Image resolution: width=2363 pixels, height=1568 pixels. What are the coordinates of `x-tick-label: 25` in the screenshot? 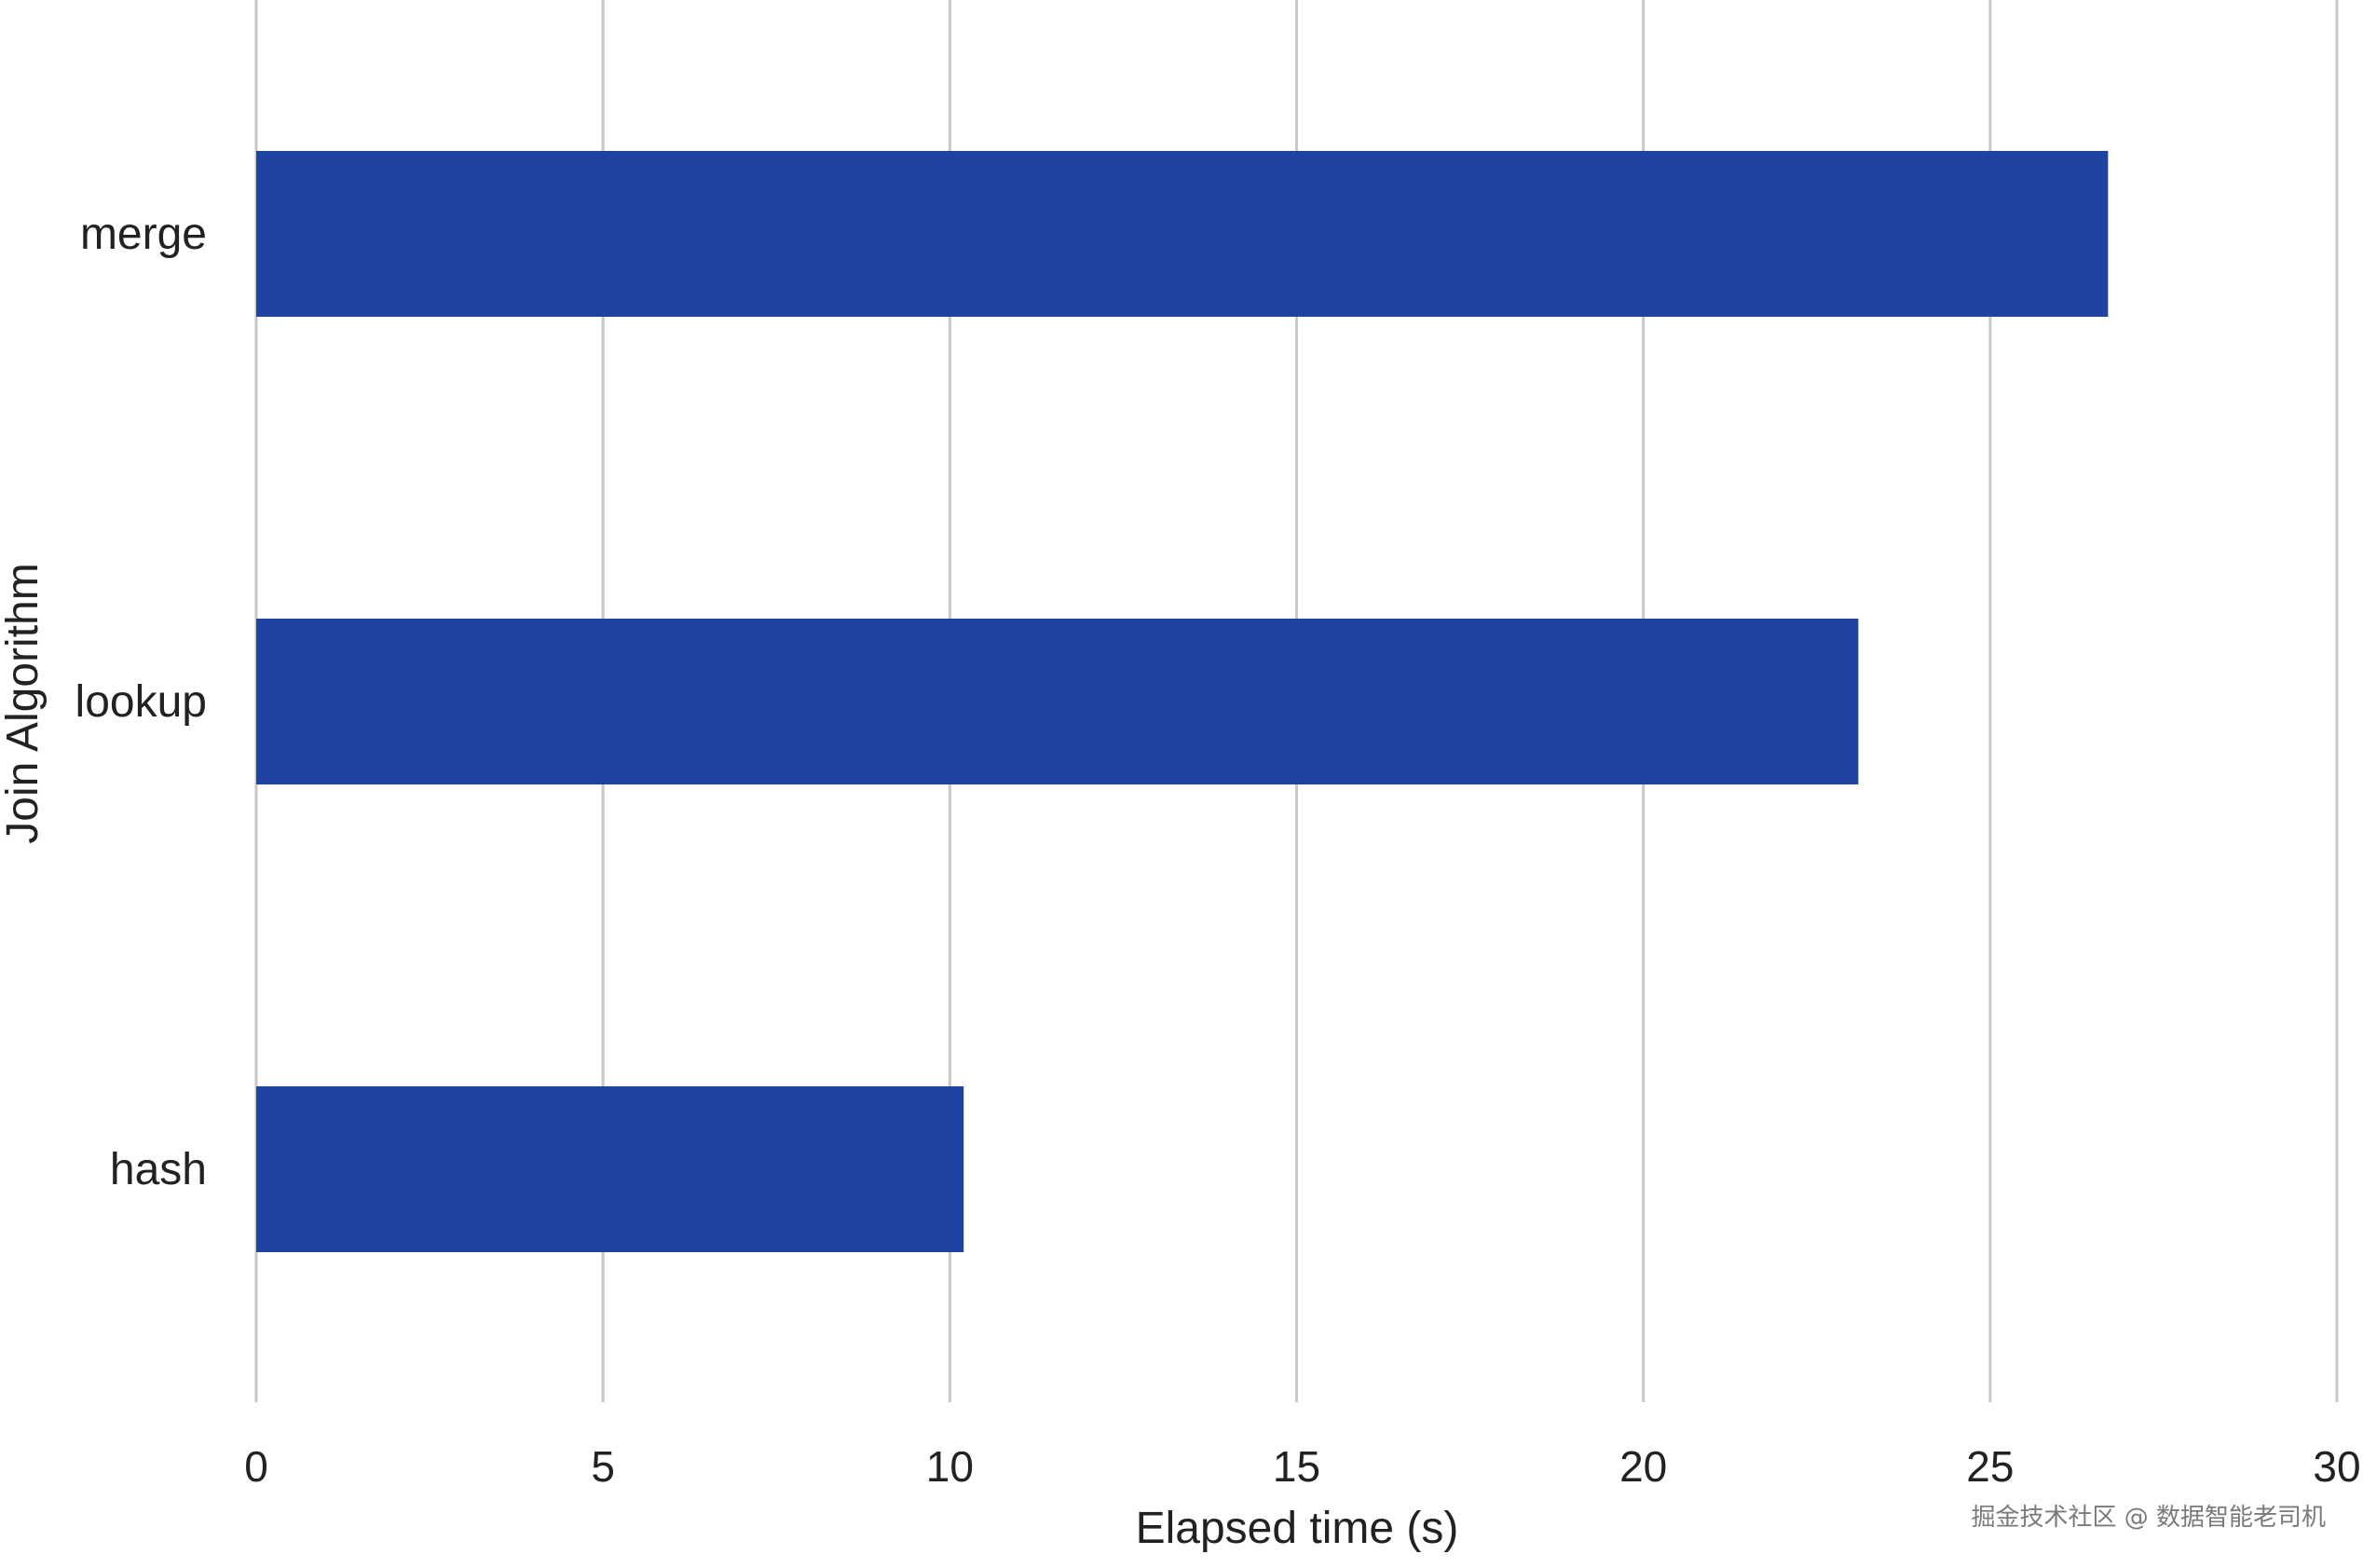 It's located at (1990, 1466).